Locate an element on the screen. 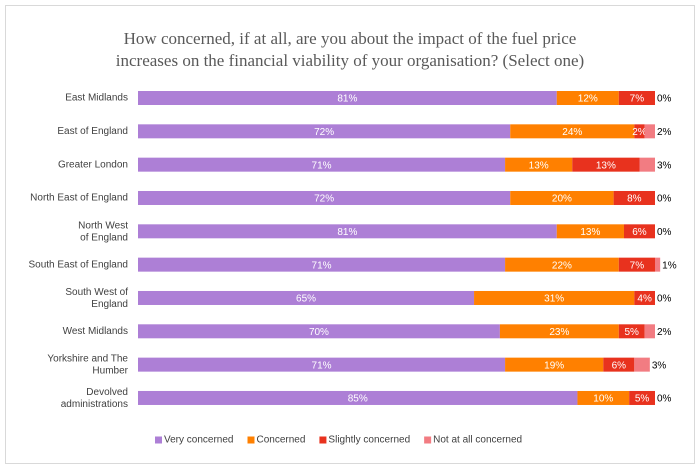 This screenshot has width=700, height=475. value-label: 31% is located at coordinates (554, 299).